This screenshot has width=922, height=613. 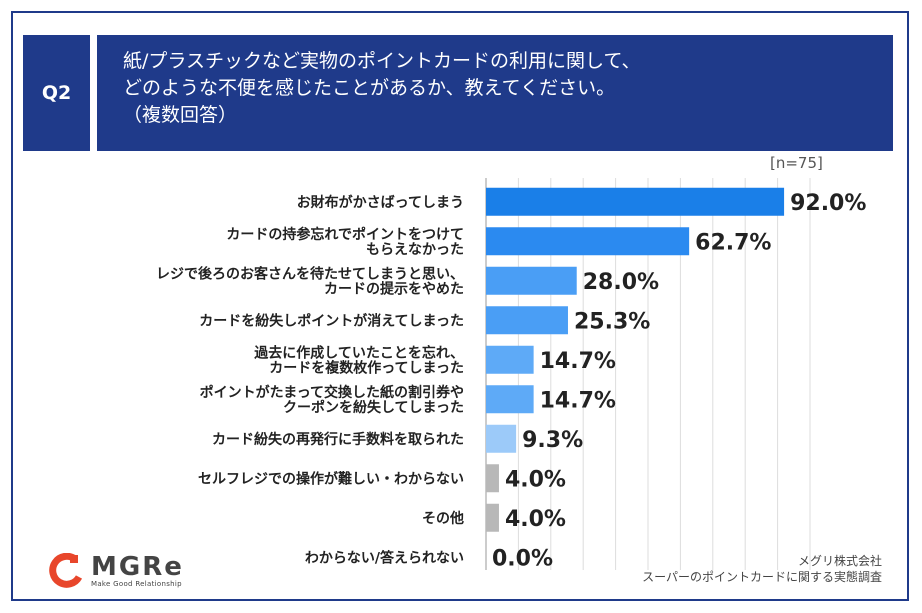 I want to click on source-note: メグリ株式会社 スーパーのポイントカードに関する実態調査, so click(x=762, y=569).